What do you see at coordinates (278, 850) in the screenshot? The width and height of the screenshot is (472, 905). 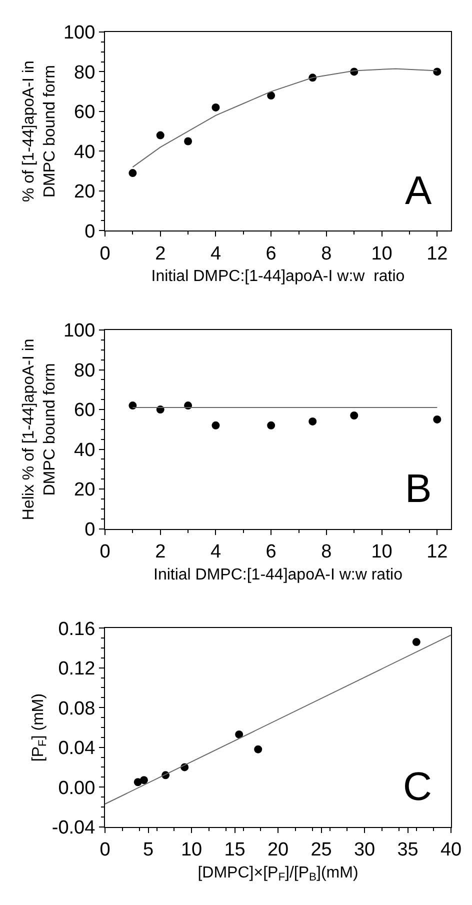 I see `x-tick-label: 20` at bounding box center [278, 850].